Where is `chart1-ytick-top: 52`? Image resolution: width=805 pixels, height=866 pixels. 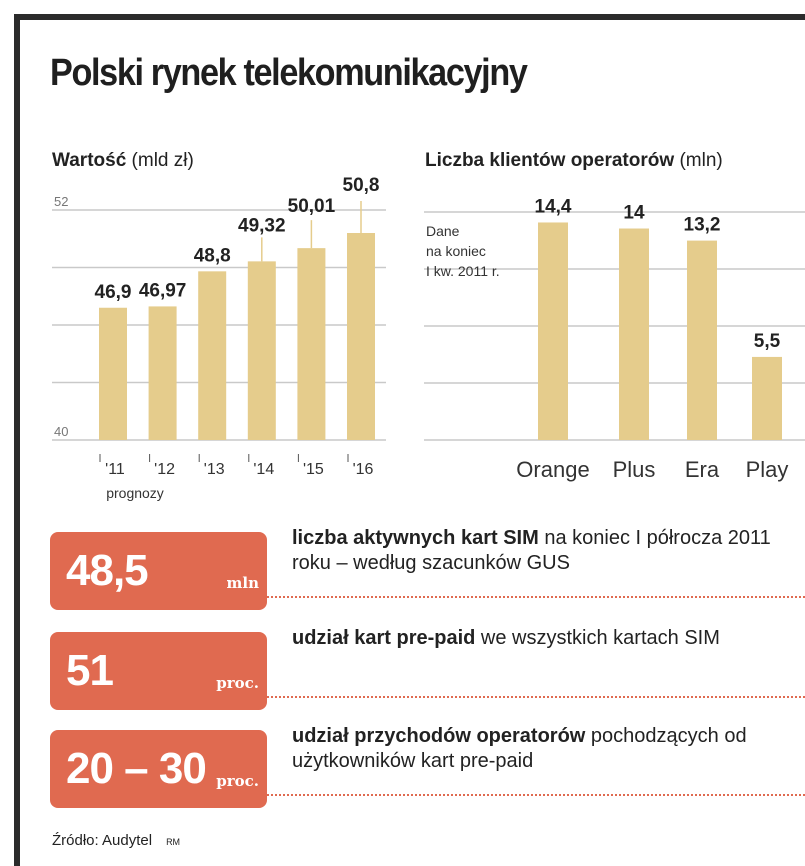
chart1-ytick-top: 52 is located at coordinates (61, 201).